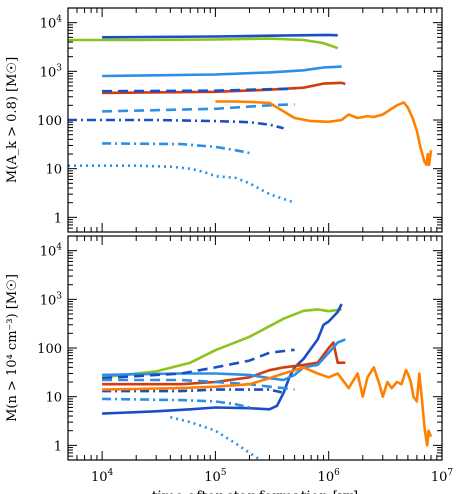 This screenshot has width=457, height=494. What do you see at coordinates (12, 120) in the screenshot?
I see `y-axis-label: M(A_k > 0.8) [M☉]` at bounding box center [12, 120].